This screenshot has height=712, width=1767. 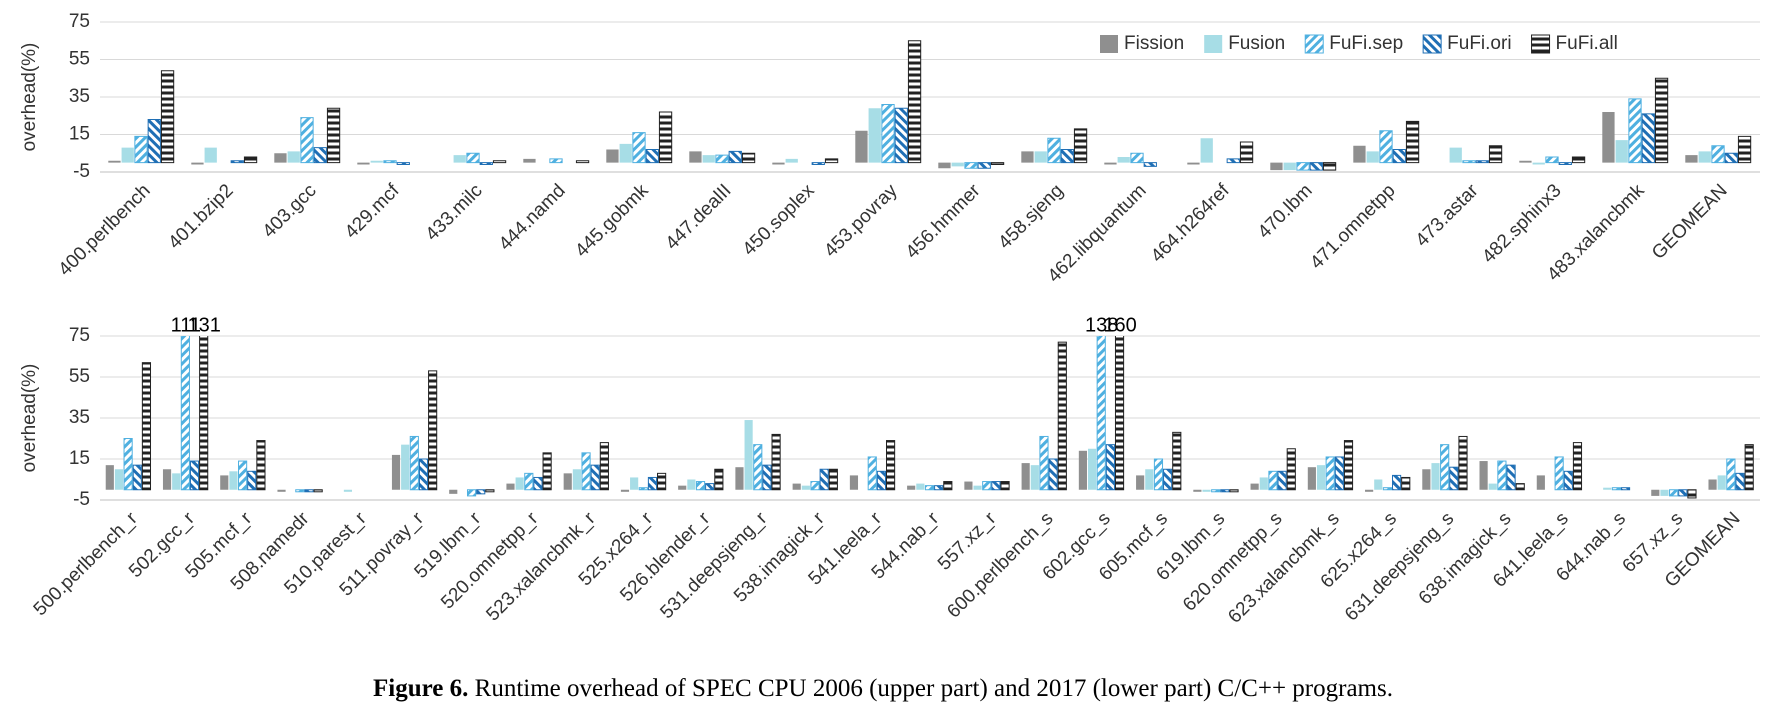 I want to click on x-tick-label: 482.sphinx3, so click(x=1521, y=223).